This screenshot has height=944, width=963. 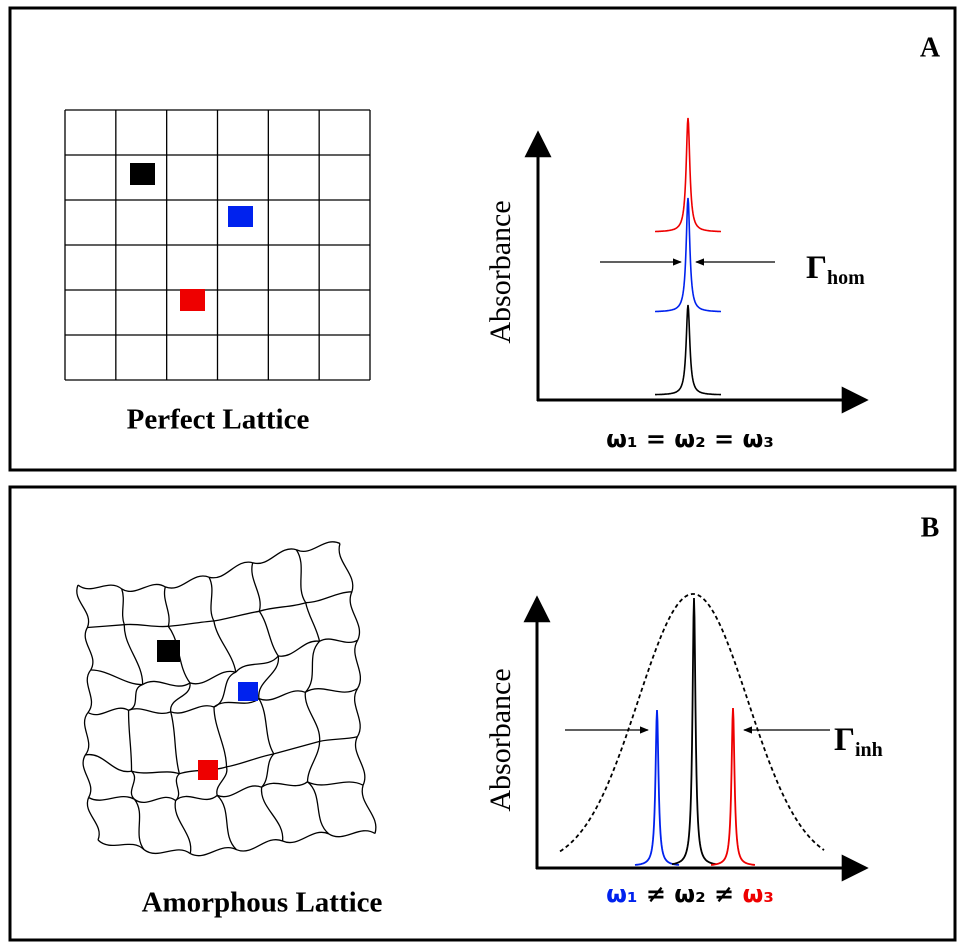 What do you see at coordinates (500, 739) in the screenshot?
I see `y-axis-label: Absorbance` at bounding box center [500, 739].